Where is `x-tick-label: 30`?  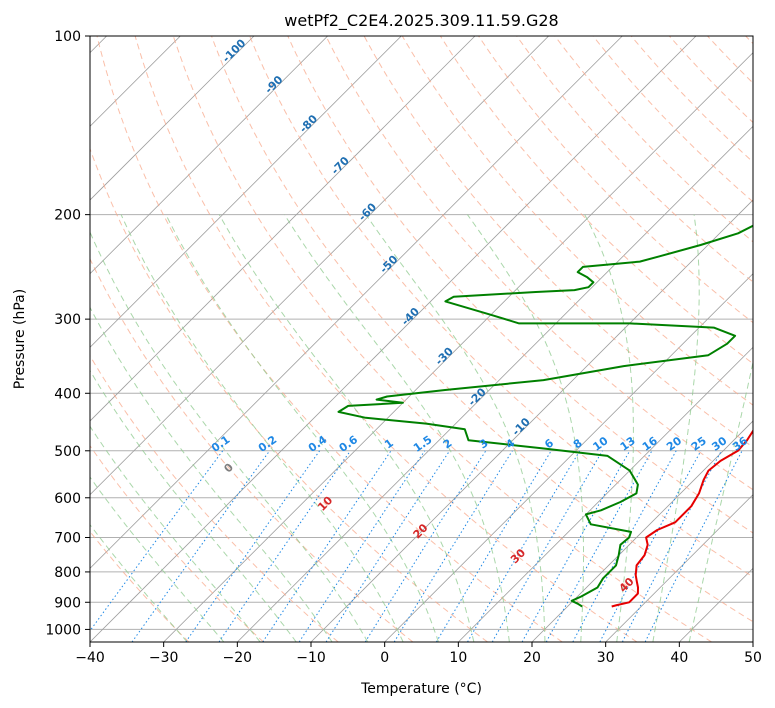
x-tick-label: 30 is located at coordinates (606, 658).